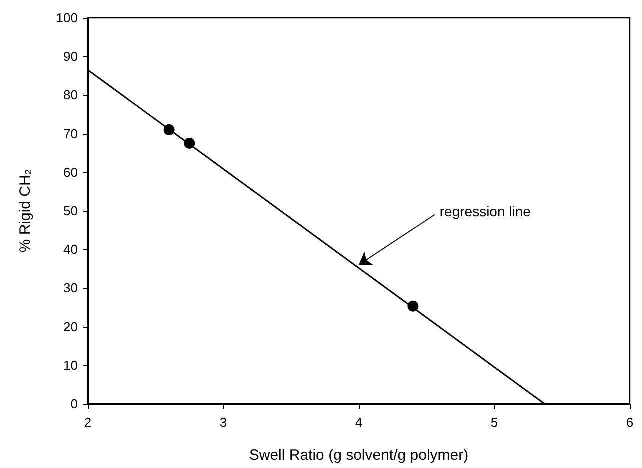 This screenshot has height=468, width=642. What do you see at coordinates (359, 422) in the screenshot?
I see `x-tick-label: 4` at bounding box center [359, 422].